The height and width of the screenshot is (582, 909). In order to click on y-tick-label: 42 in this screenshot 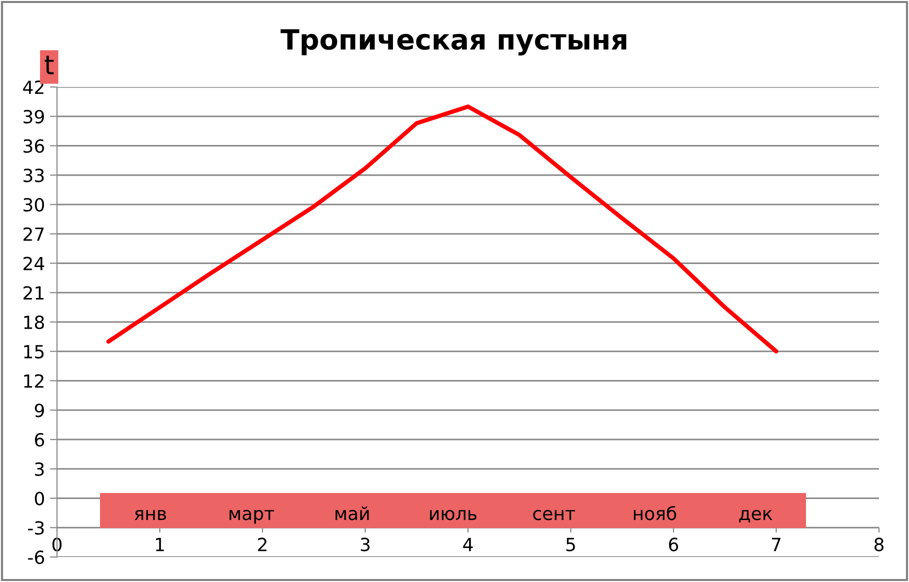, I will do `click(33, 87)`.